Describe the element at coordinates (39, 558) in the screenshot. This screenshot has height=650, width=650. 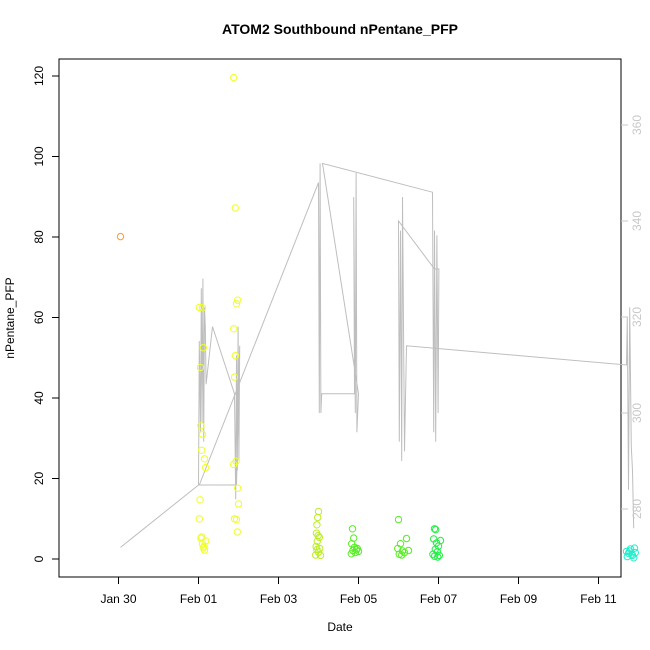
I see `y-tick-label: 0` at that location.